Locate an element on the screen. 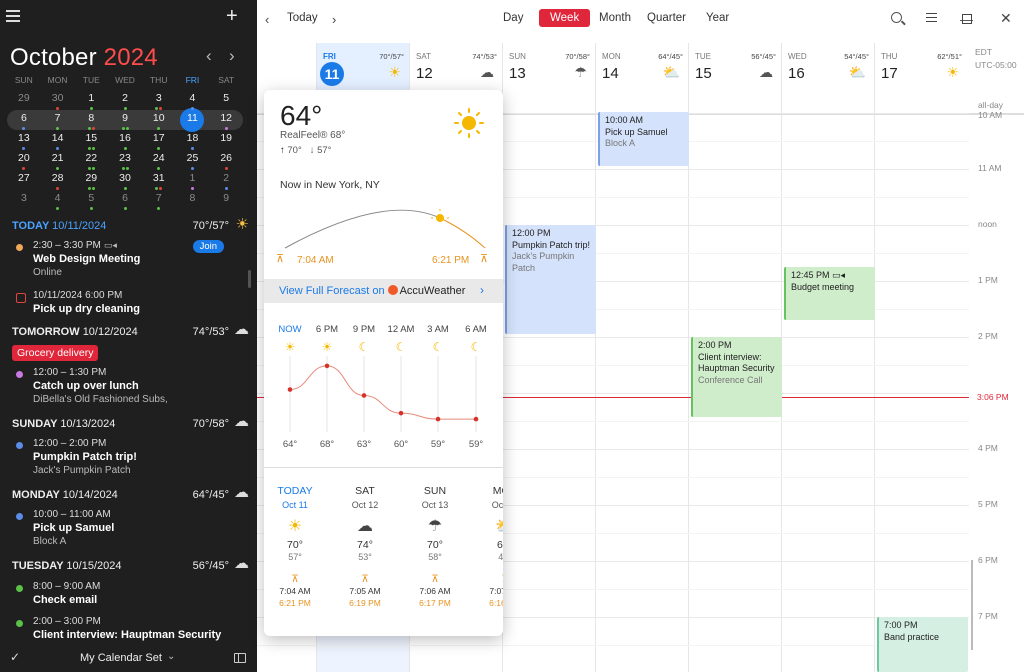  mini-calendar-day: 22 is located at coordinates (91, 160).